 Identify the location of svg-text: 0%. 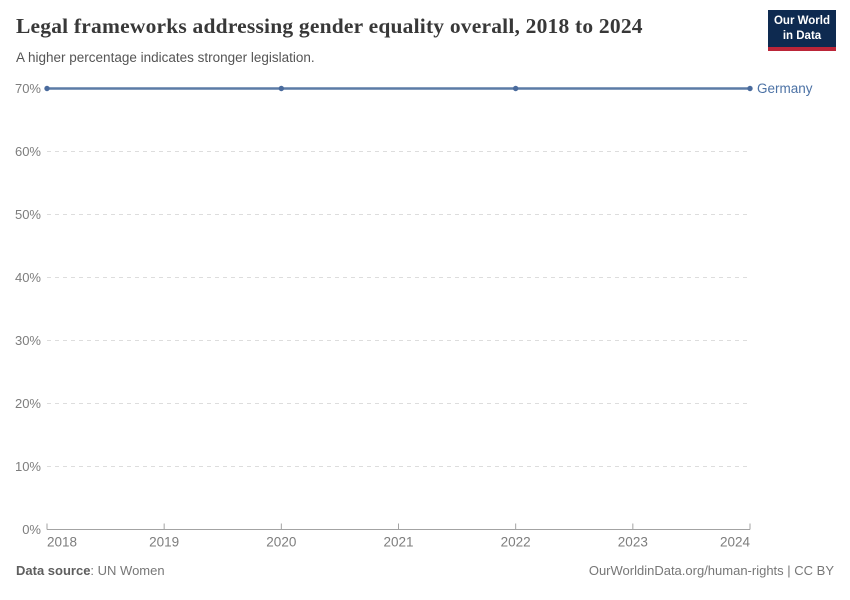
(31, 529).